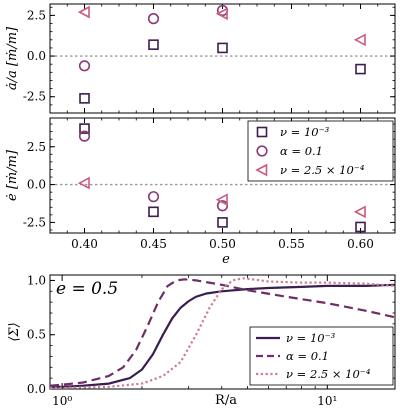 This screenshot has width=400, height=410. Describe the element at coordinates (87, 289) in the screenshot. I see `panel-bottom-annotation: e = 0.5` at that location.